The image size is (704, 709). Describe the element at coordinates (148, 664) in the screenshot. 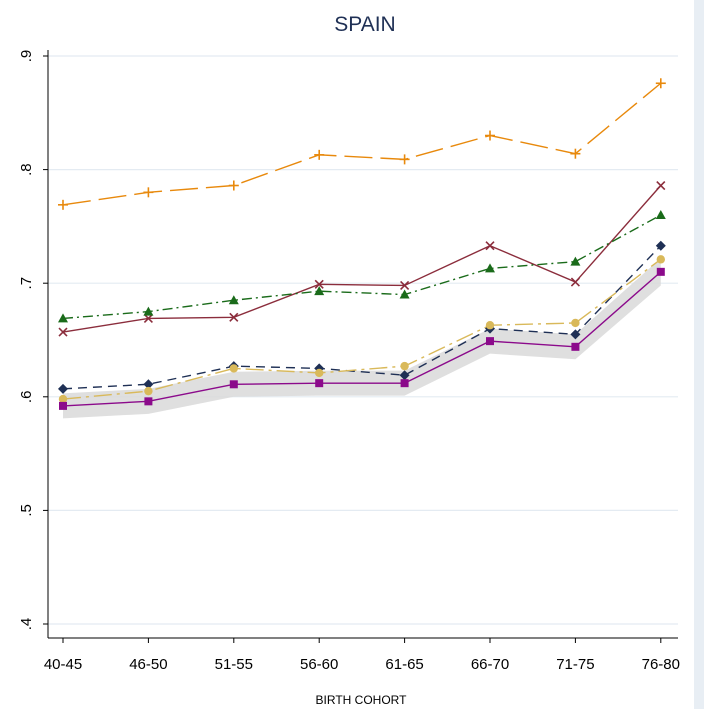

I see `x-tick-label: 46-50` at that location.